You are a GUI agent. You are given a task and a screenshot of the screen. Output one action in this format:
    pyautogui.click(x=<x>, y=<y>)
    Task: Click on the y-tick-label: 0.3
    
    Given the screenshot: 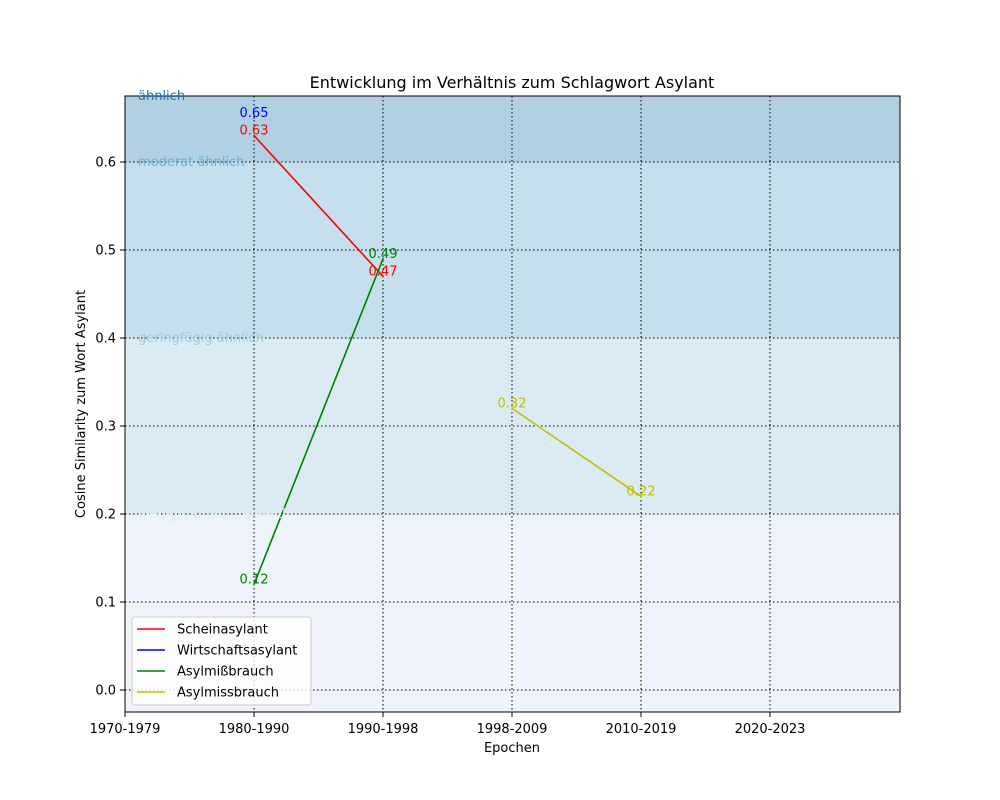 What is the action you would take?
    pyautogui.click(x=105, y=427)
    